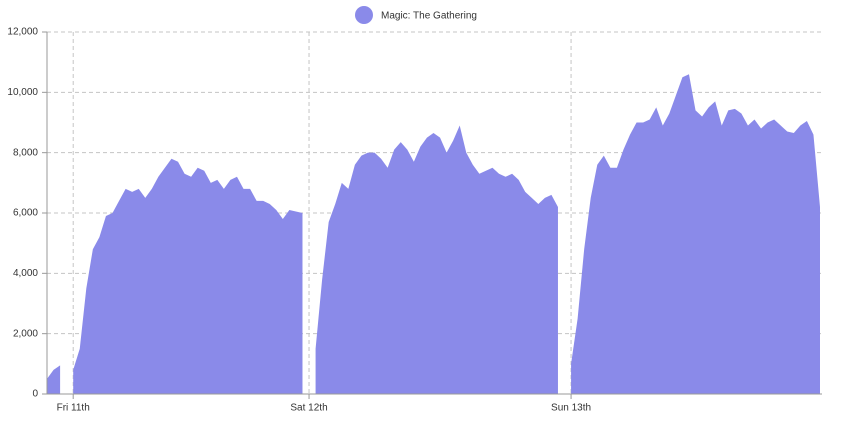  What do you see at coordinates (25, 333) in the screenshot?
I see `y-tick-label: 2,000` at bounding box center [25, 333].